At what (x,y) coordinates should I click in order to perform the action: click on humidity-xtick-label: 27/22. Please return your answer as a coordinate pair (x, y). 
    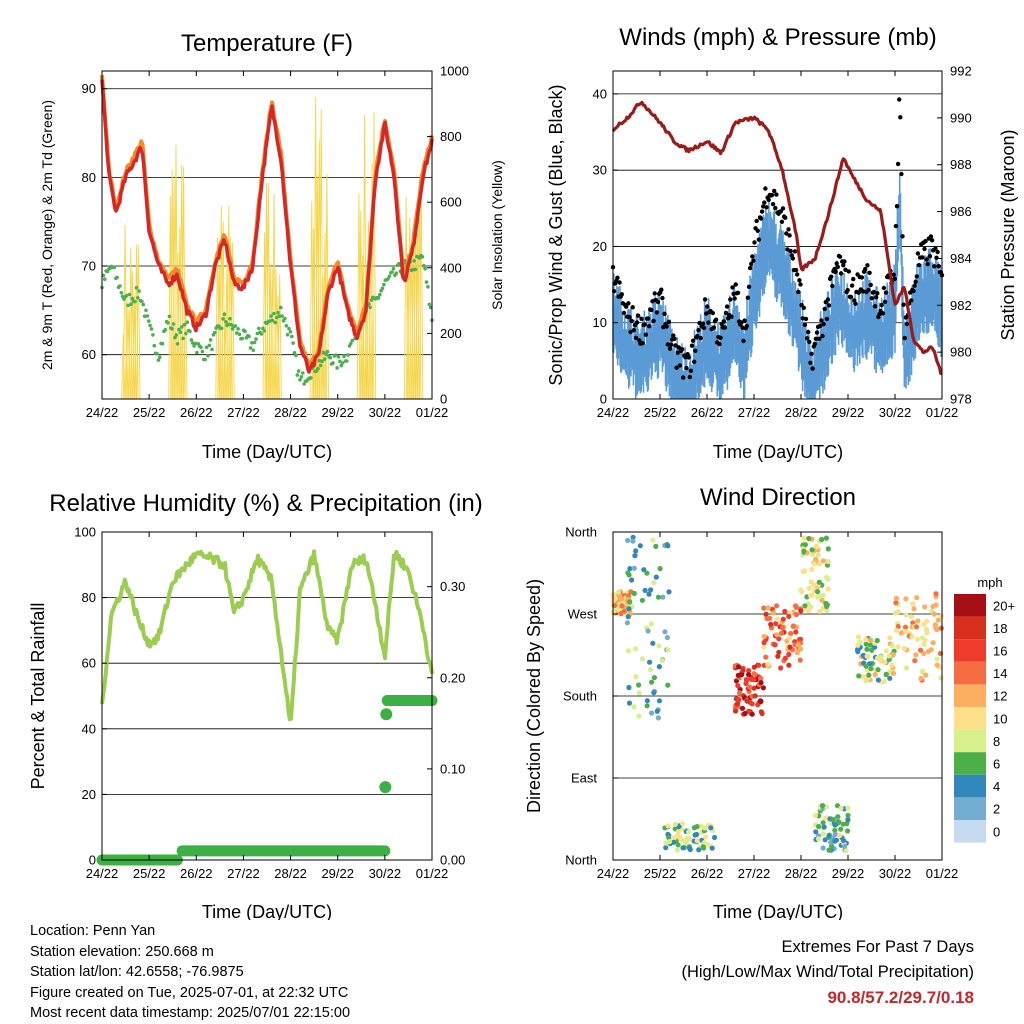
    Looking at the image, I should click on (243, 873).